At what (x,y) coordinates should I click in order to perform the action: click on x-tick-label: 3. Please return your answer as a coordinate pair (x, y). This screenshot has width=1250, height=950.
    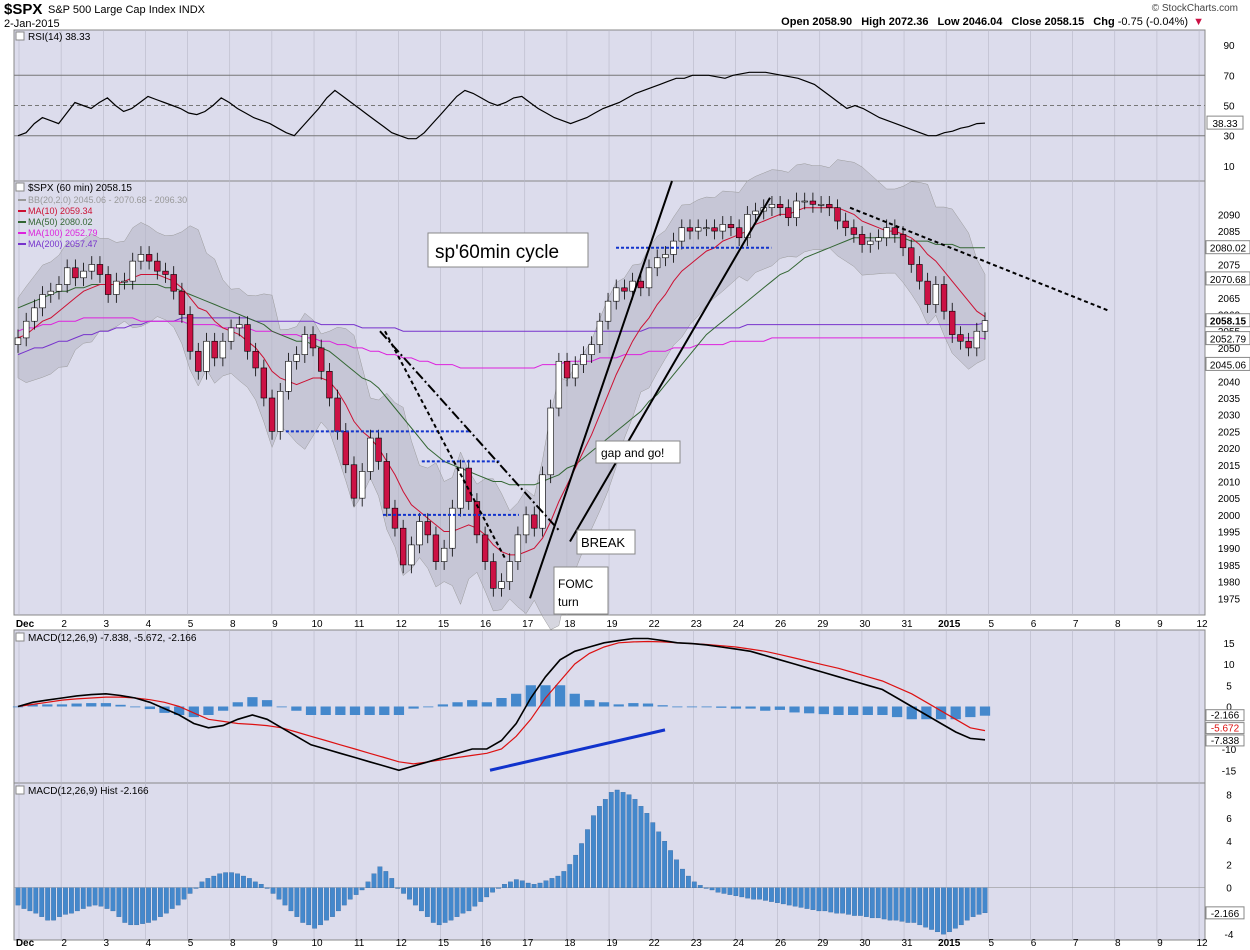
    Looking at the image, I should click on (107, 624).